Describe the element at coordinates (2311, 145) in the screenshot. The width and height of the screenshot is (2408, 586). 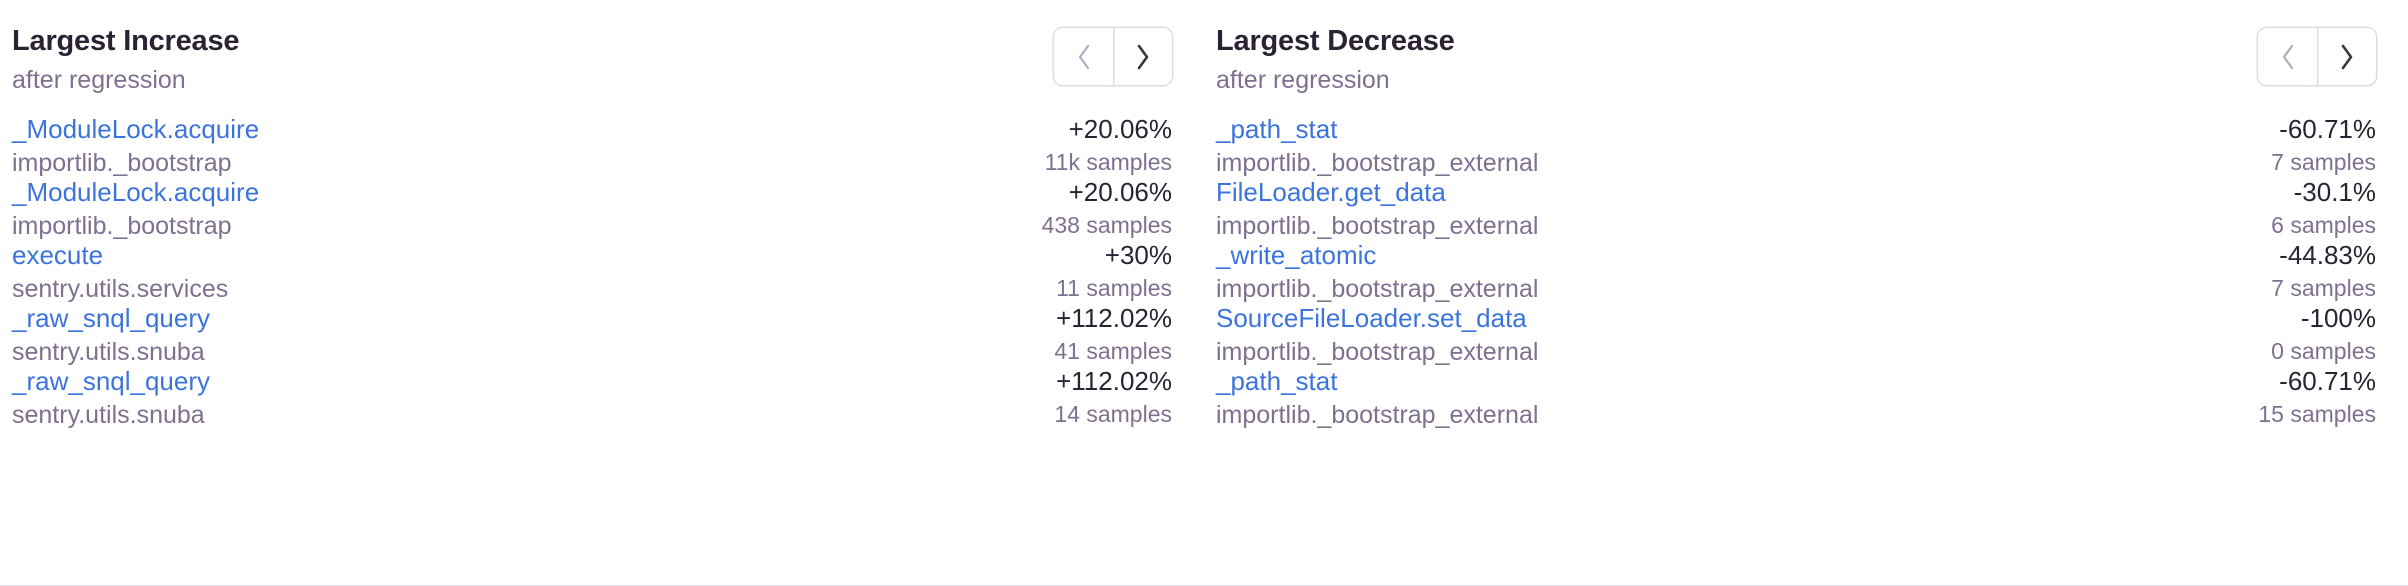
I see `row-side: -60.71% 7 samples` at that location.